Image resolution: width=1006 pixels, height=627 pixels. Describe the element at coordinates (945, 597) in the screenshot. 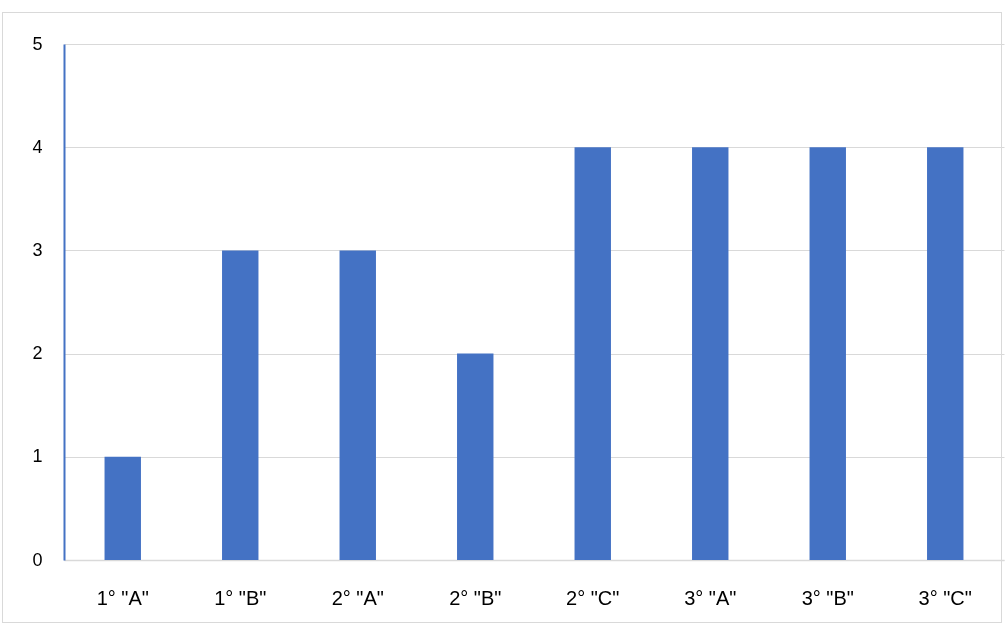

I see `x-tick-label: 3° "C"` at that location.